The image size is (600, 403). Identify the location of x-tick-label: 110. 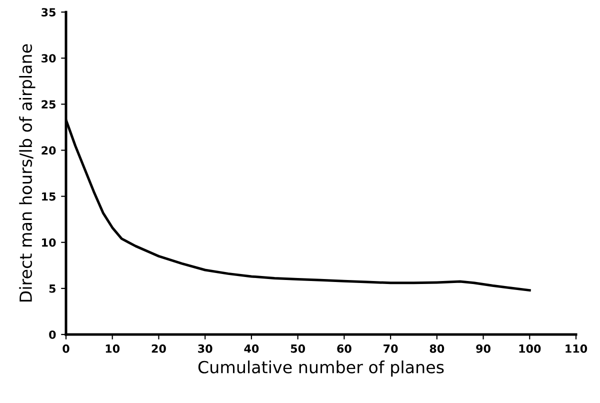
(577, 348).